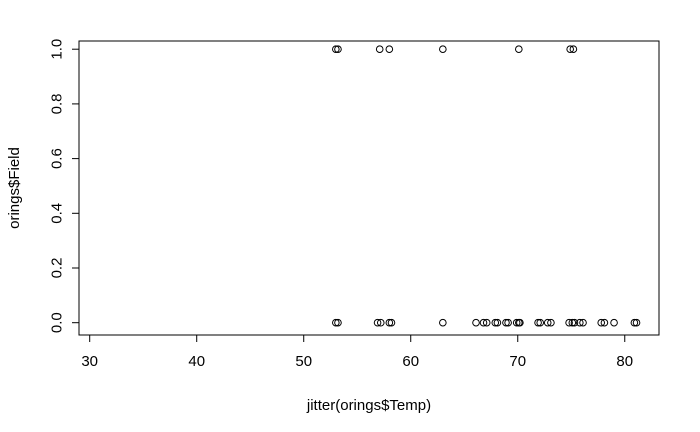 The width and height of the screenshot is (700, 432). What do you see at coordinates (196, 361) in the screenshot?
I see `x-tick-label: 40` at bounding box center [196, 361].